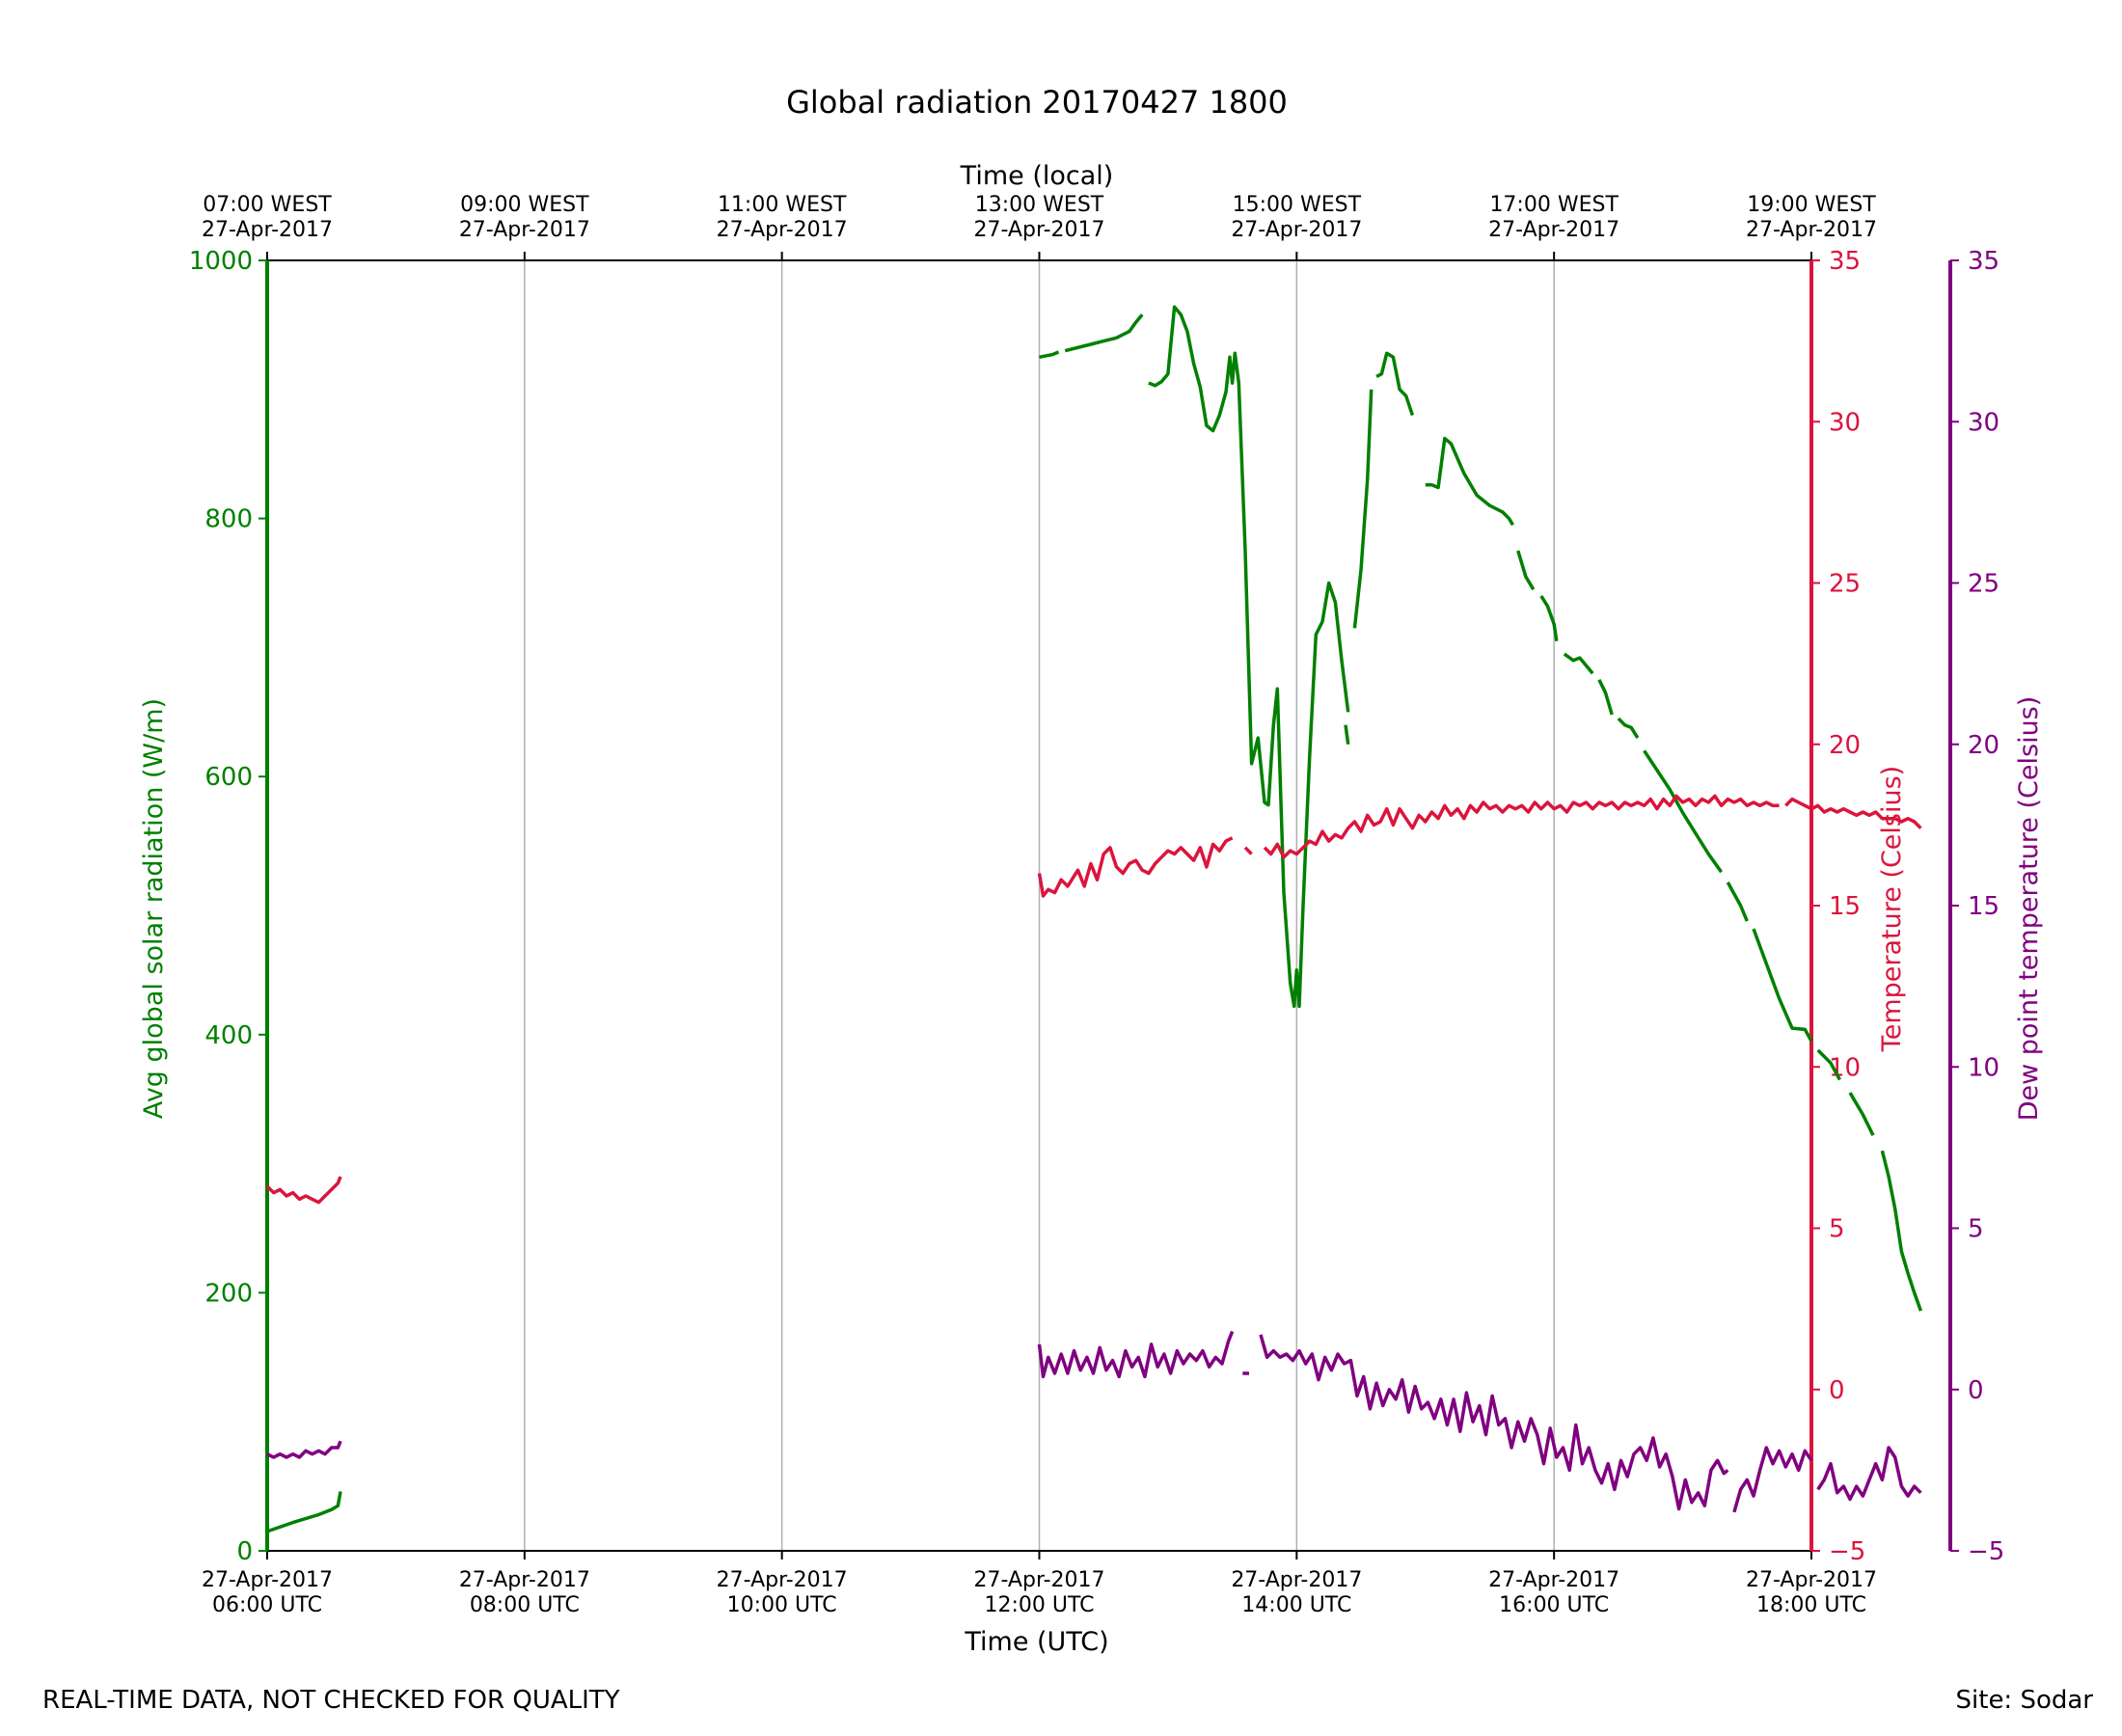  What do you see at coordinates (1037, 102) in the screenshot?
I see `chart-title: Global radiation 20170427 1800` at bounding box center [1037, 102].